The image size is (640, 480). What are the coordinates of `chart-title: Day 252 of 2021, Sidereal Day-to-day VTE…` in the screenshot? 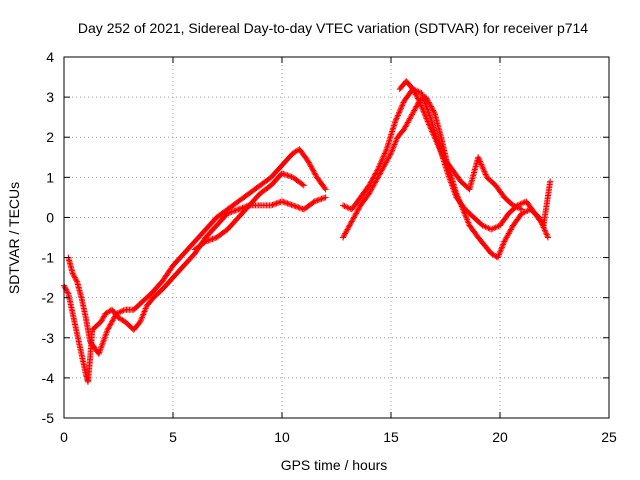 It's located at (333, 28).